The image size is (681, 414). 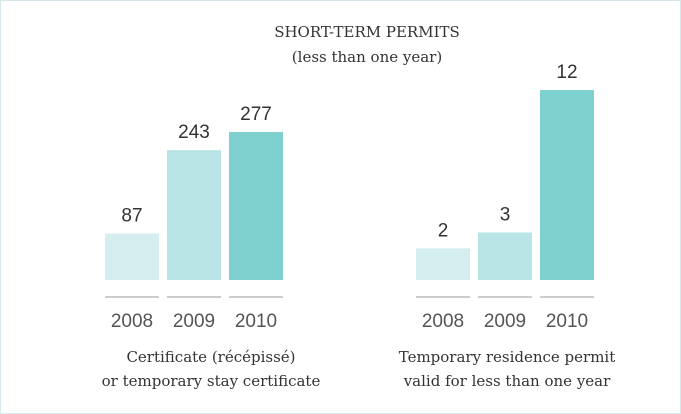 I want to click on caption: valid for less than one year, so click(x=507, y=381).